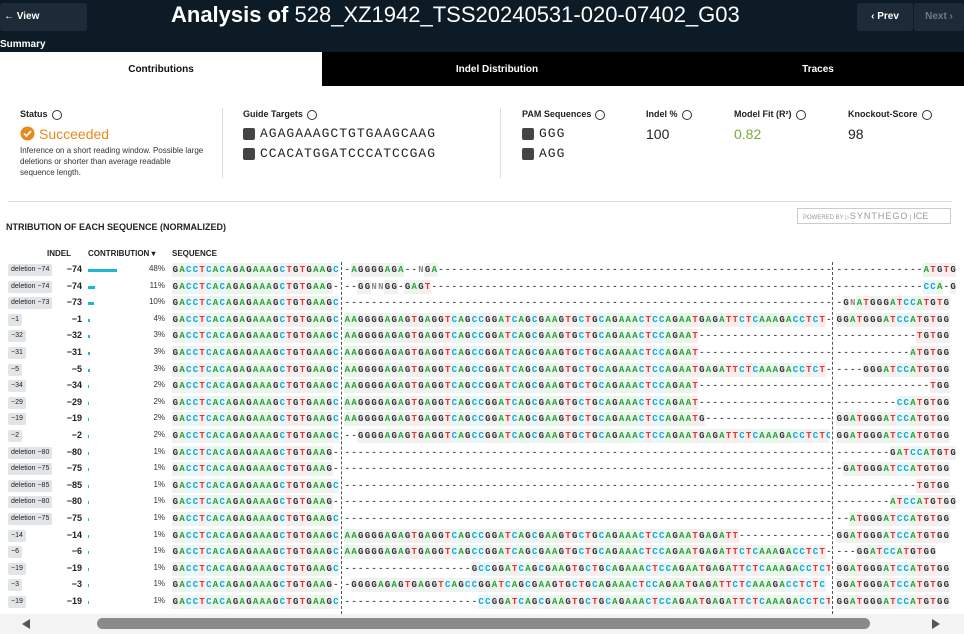 The image size is (964, 634). I want to click on allele-chip: −6, so click(15, 552).